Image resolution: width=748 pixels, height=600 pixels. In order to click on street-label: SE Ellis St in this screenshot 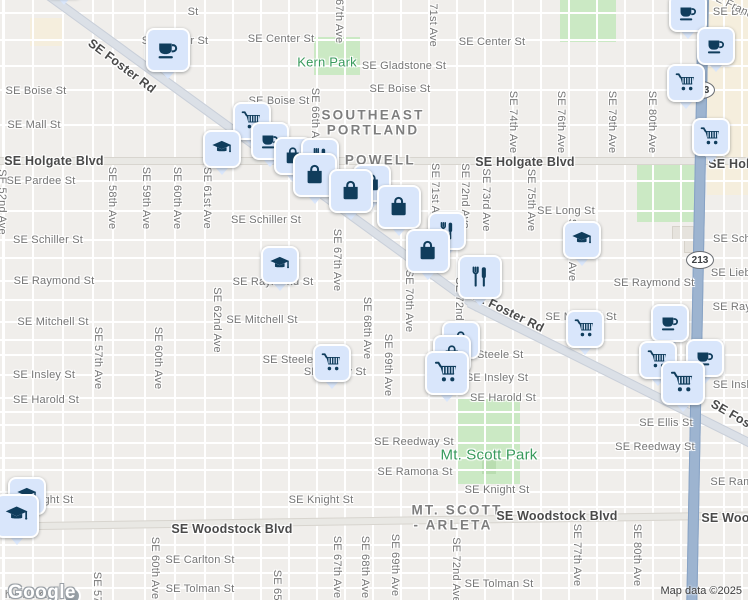, I will do `click(666, 423)`.